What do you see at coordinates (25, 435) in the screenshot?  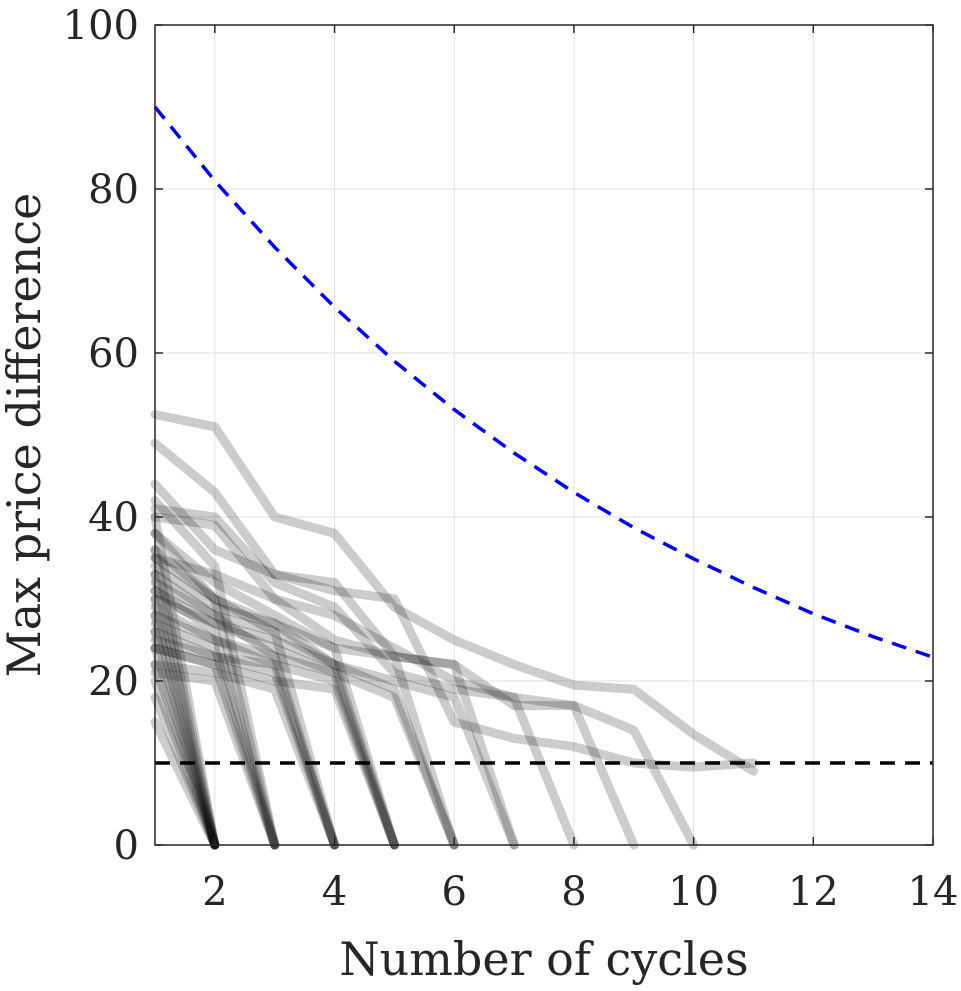 I see `y-axis-label: Max price difference` at bounding box center [25, 435].